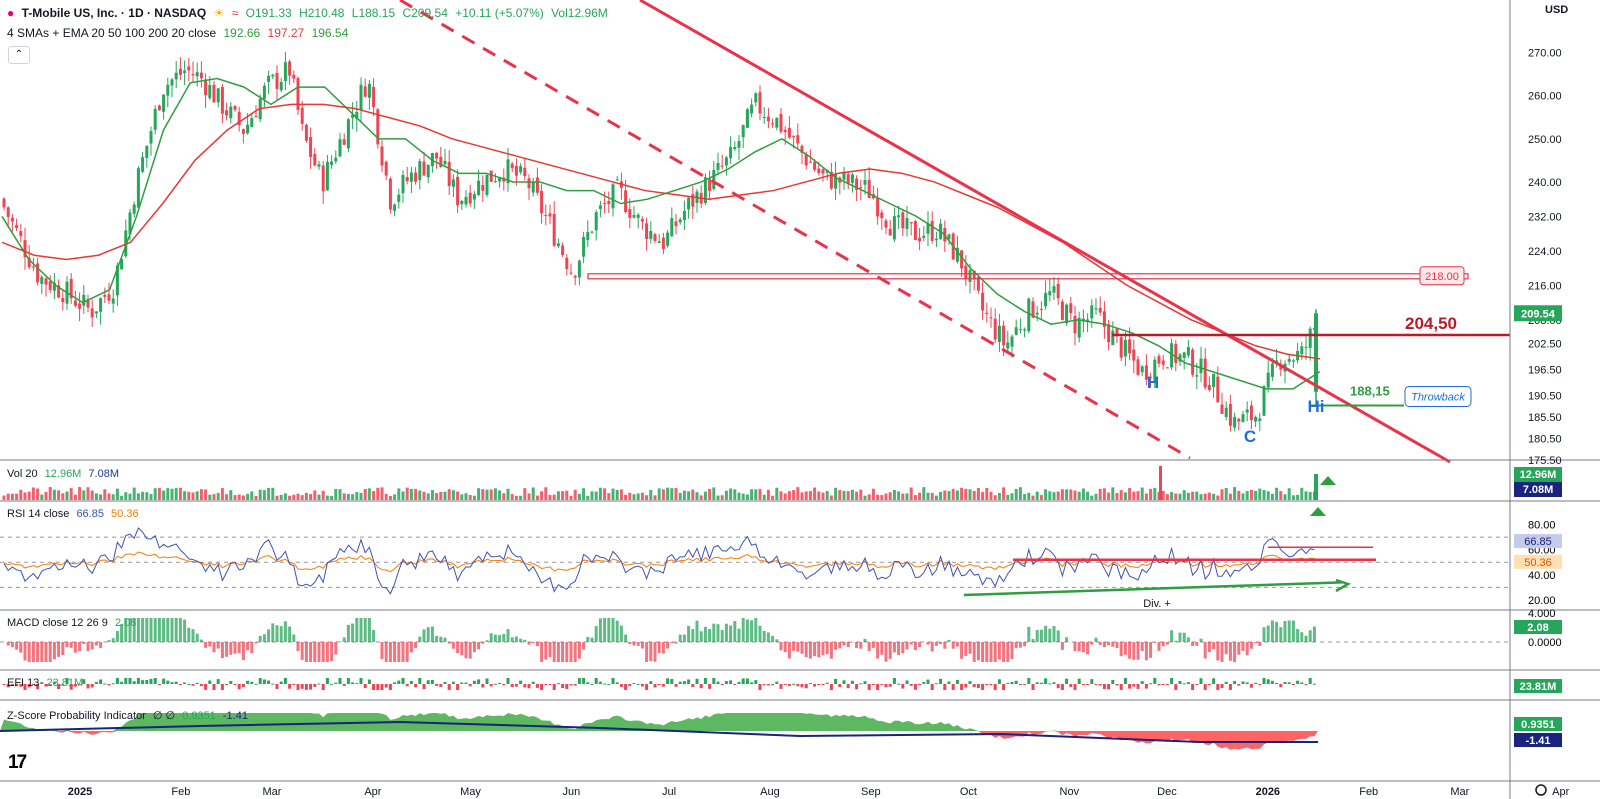 This screenshot has height=799, width=1600. Describe the element at coordinates (17, 762) in the screenshot. I see `tradingview-logo-icon: 17` at that location.